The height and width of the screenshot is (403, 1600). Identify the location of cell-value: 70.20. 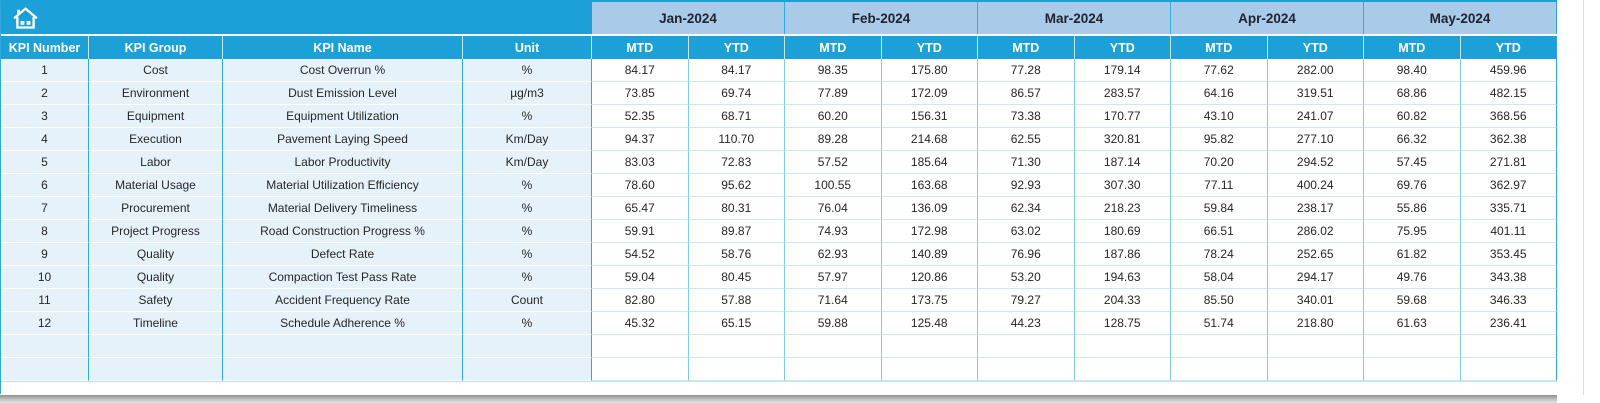
(1219, 162).